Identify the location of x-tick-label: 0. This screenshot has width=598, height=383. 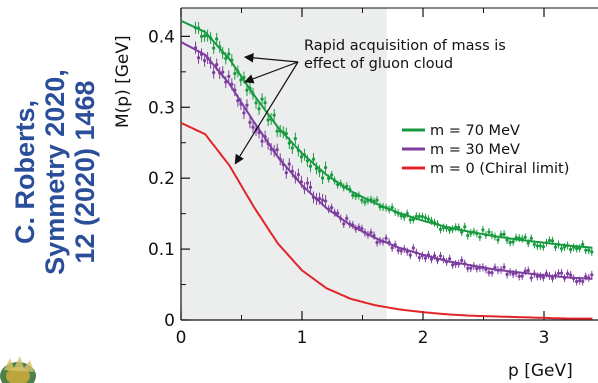
(181, 338).